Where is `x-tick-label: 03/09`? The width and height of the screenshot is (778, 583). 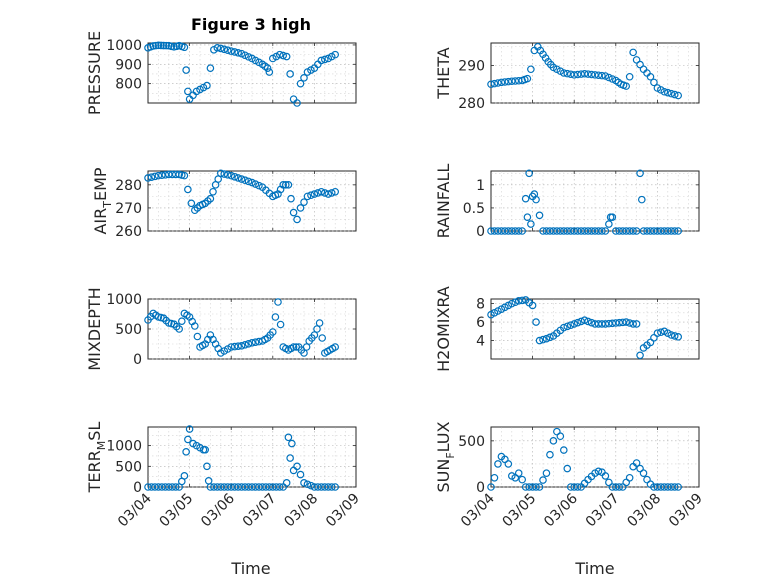
x-tick-label: 03/09 is located at coordinates (686, 511).